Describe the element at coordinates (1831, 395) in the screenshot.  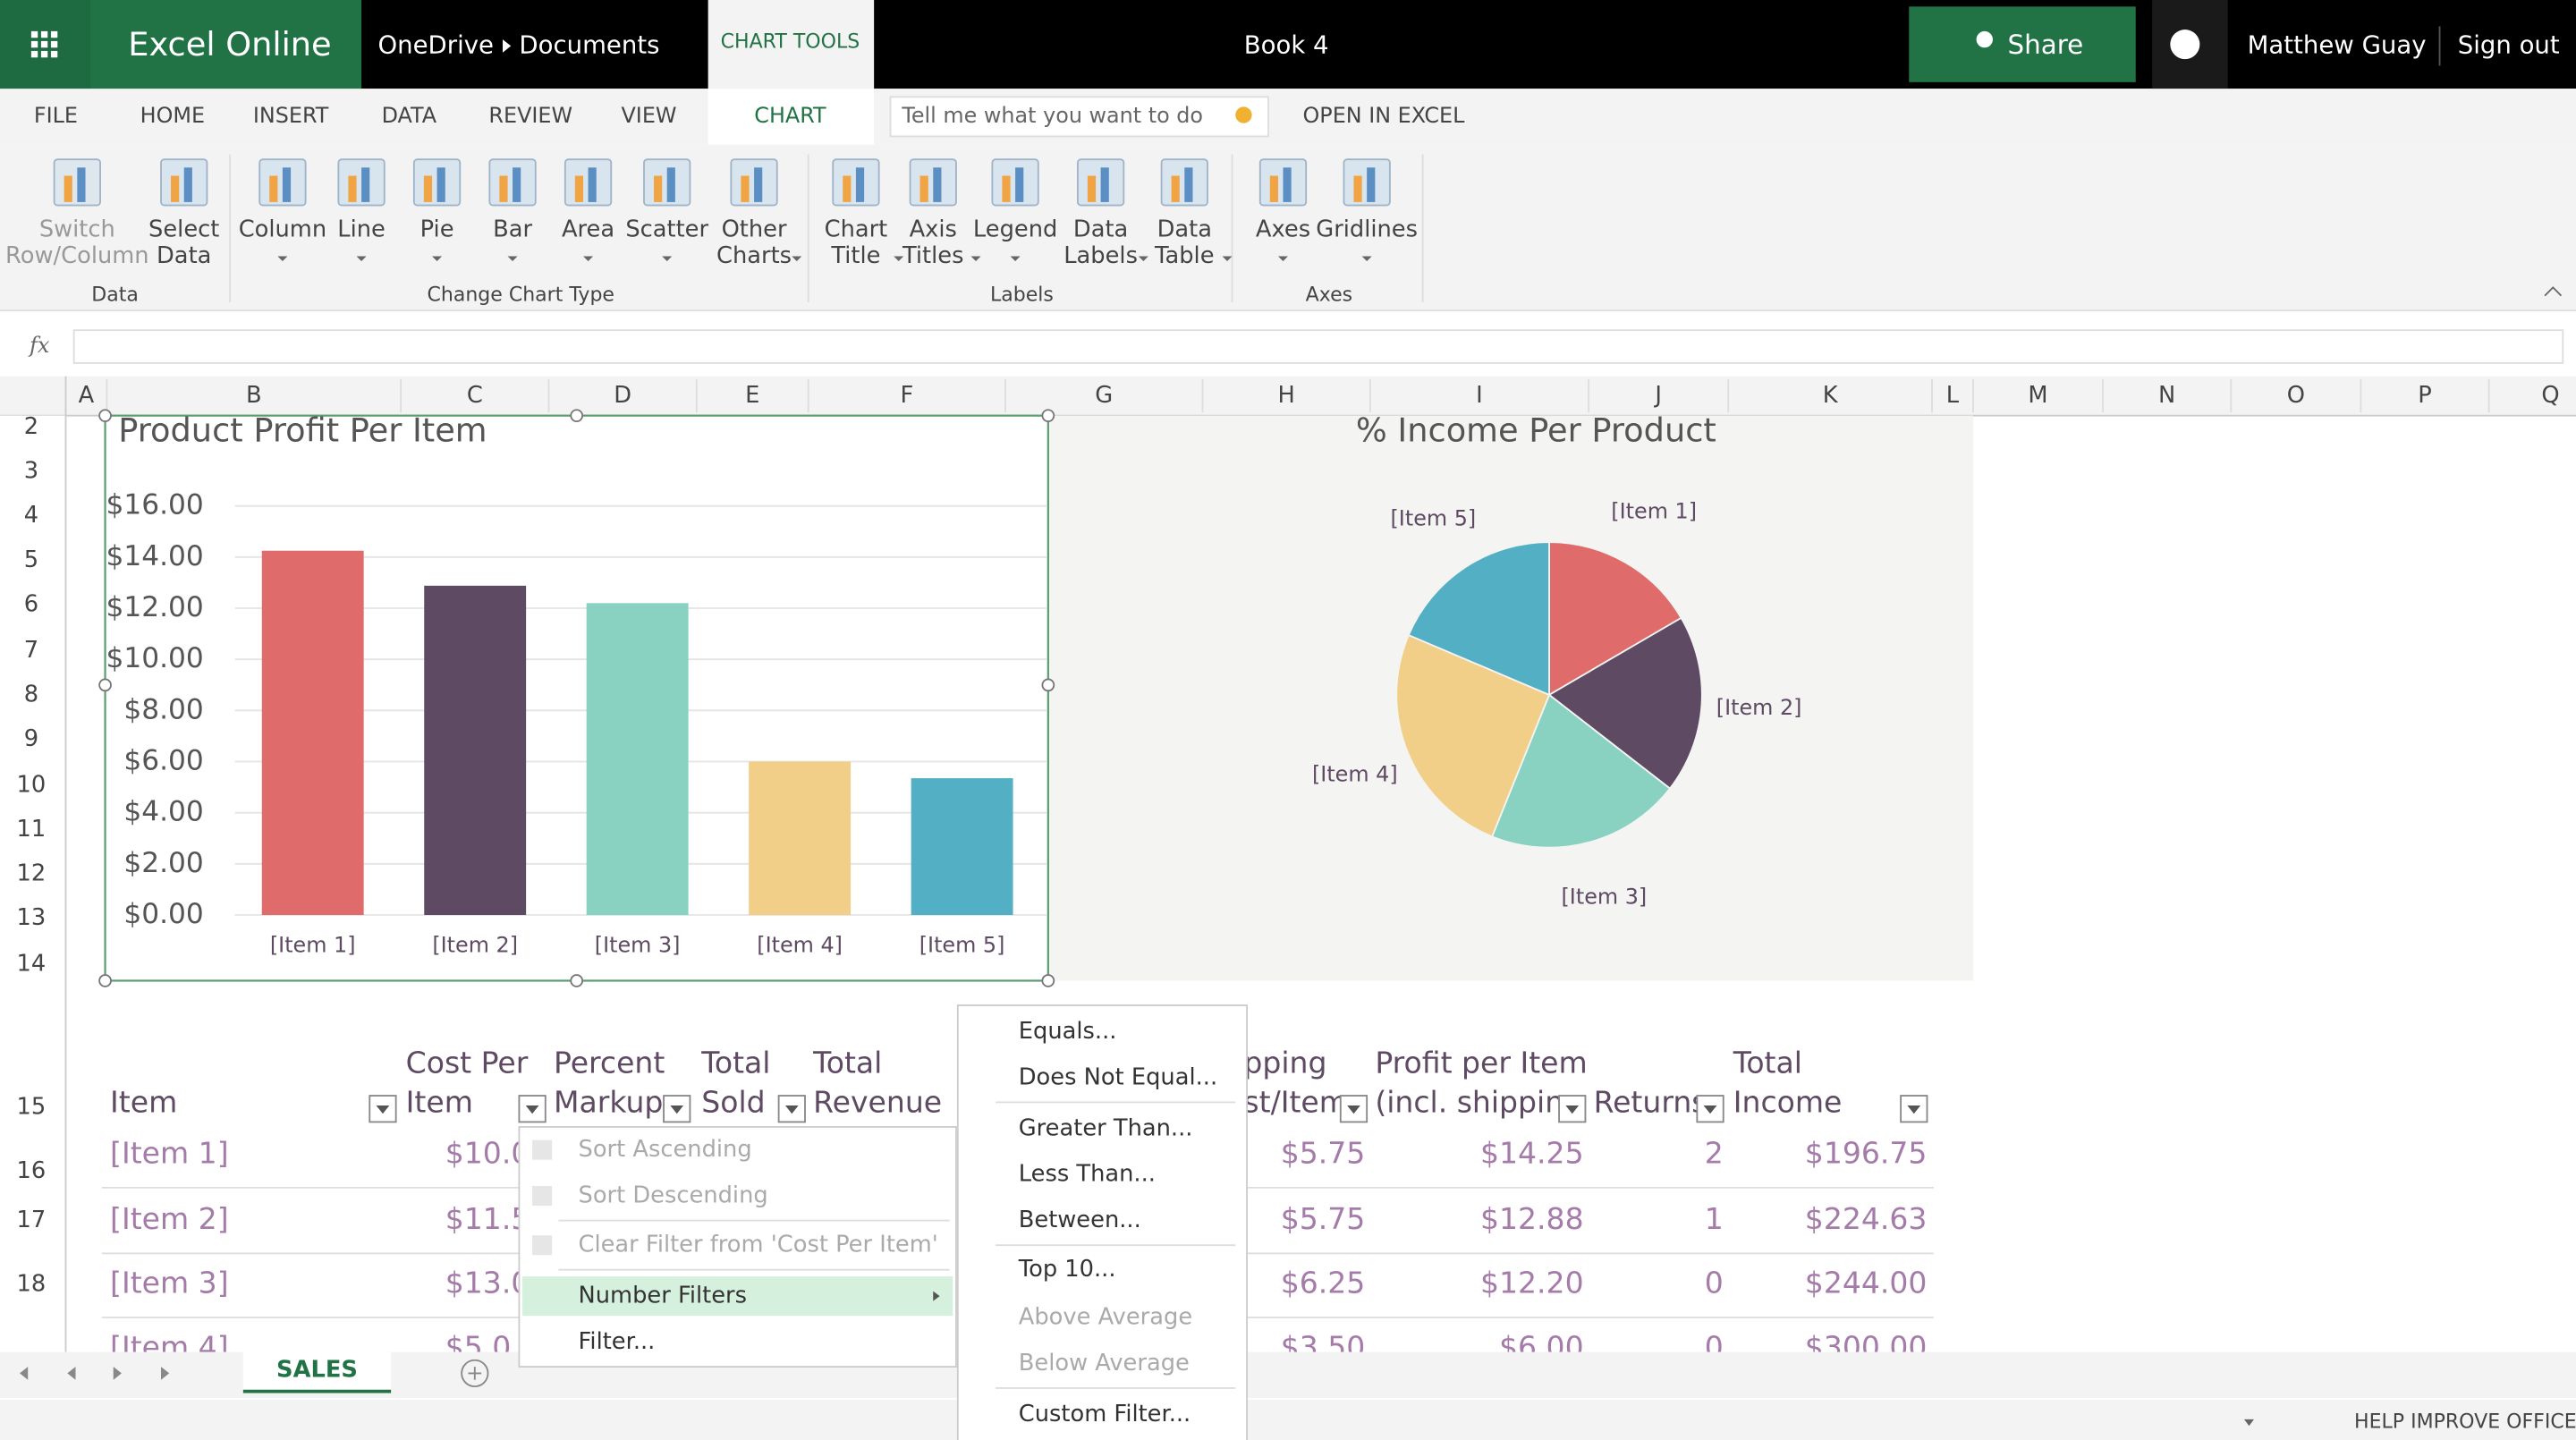
I see `column-header: K` at that location.